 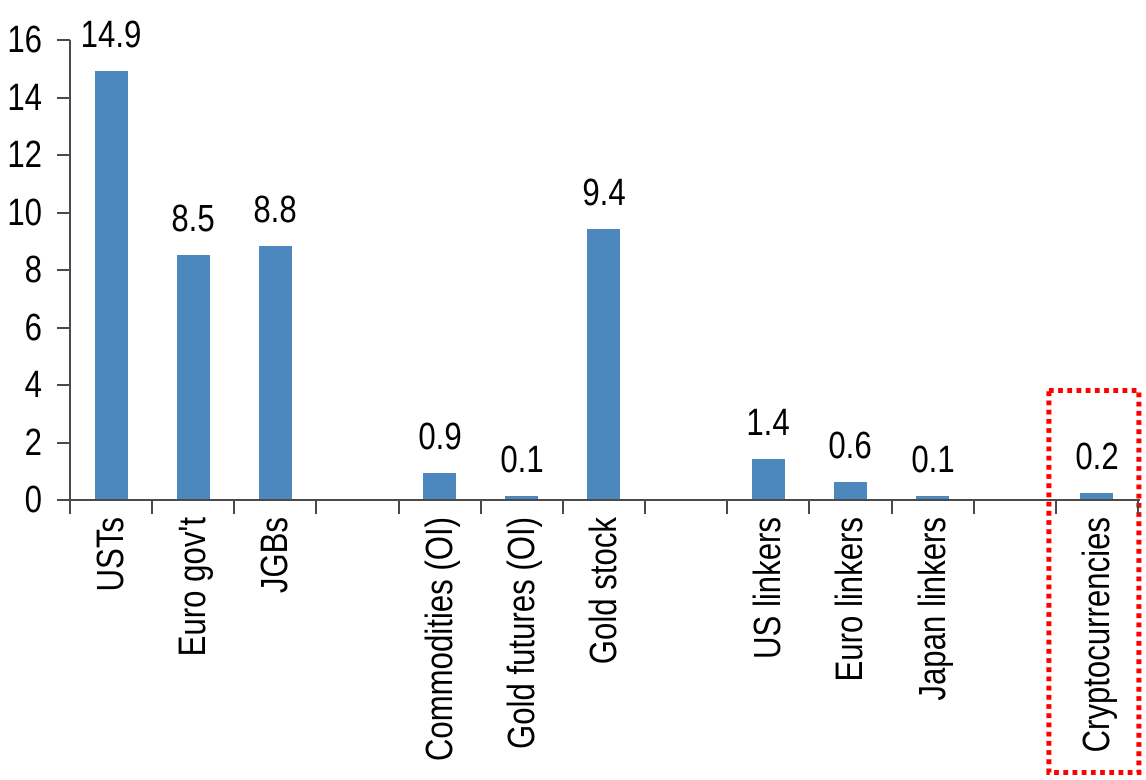 What do you see at coordinates (33, 270) in the screenshot?
I see `y-tick-label: 8` at bounding box center [33, 270].